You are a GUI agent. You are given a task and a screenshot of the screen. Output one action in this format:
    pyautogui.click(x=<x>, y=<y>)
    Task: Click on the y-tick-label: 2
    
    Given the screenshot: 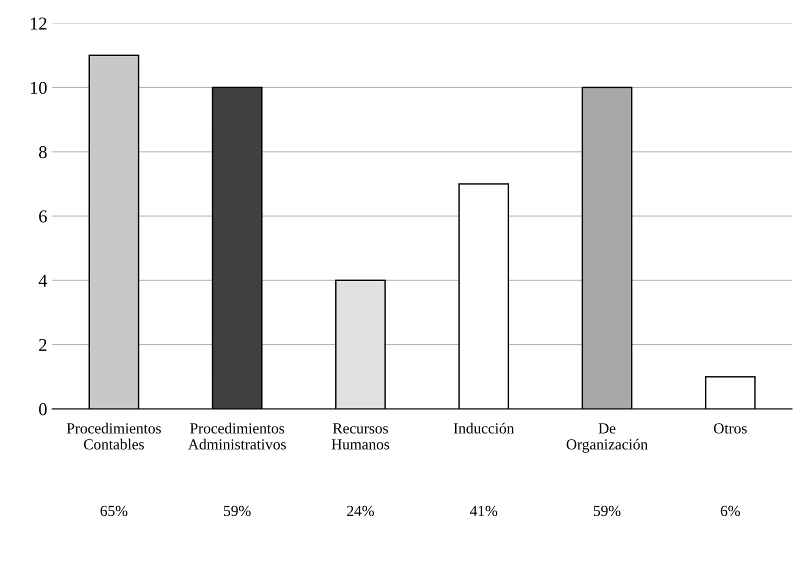 What is the action you would take?
    pyautogui.click(x=42, y=344)
    